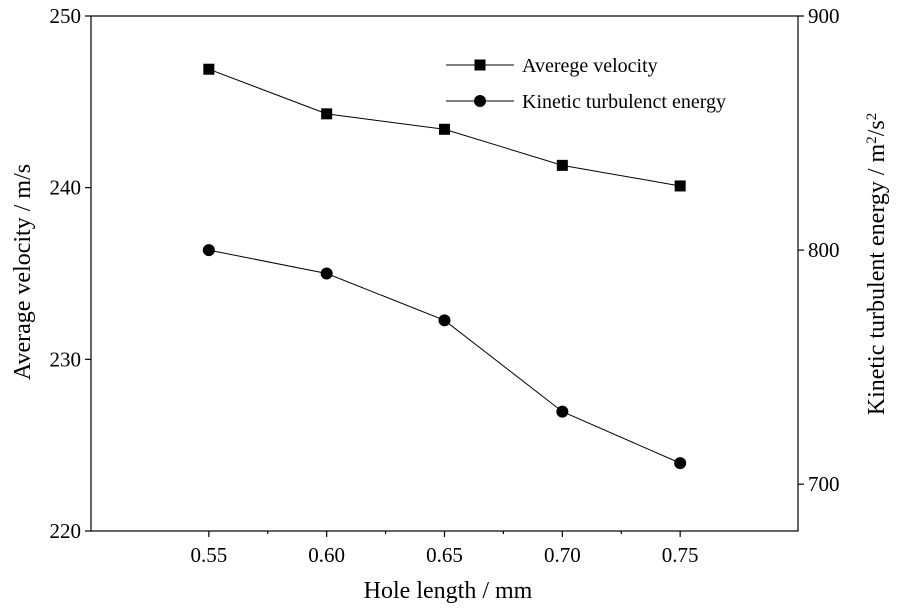  I want to click on x-axis-title: Hole length / mm, so click(448, 591).